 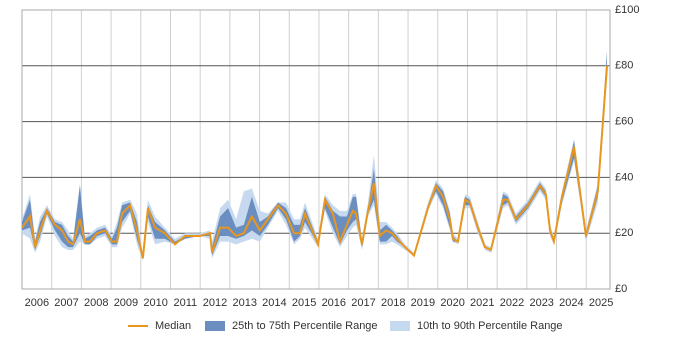 I want to click on legend-label: Median, so click(x=173, y=326).